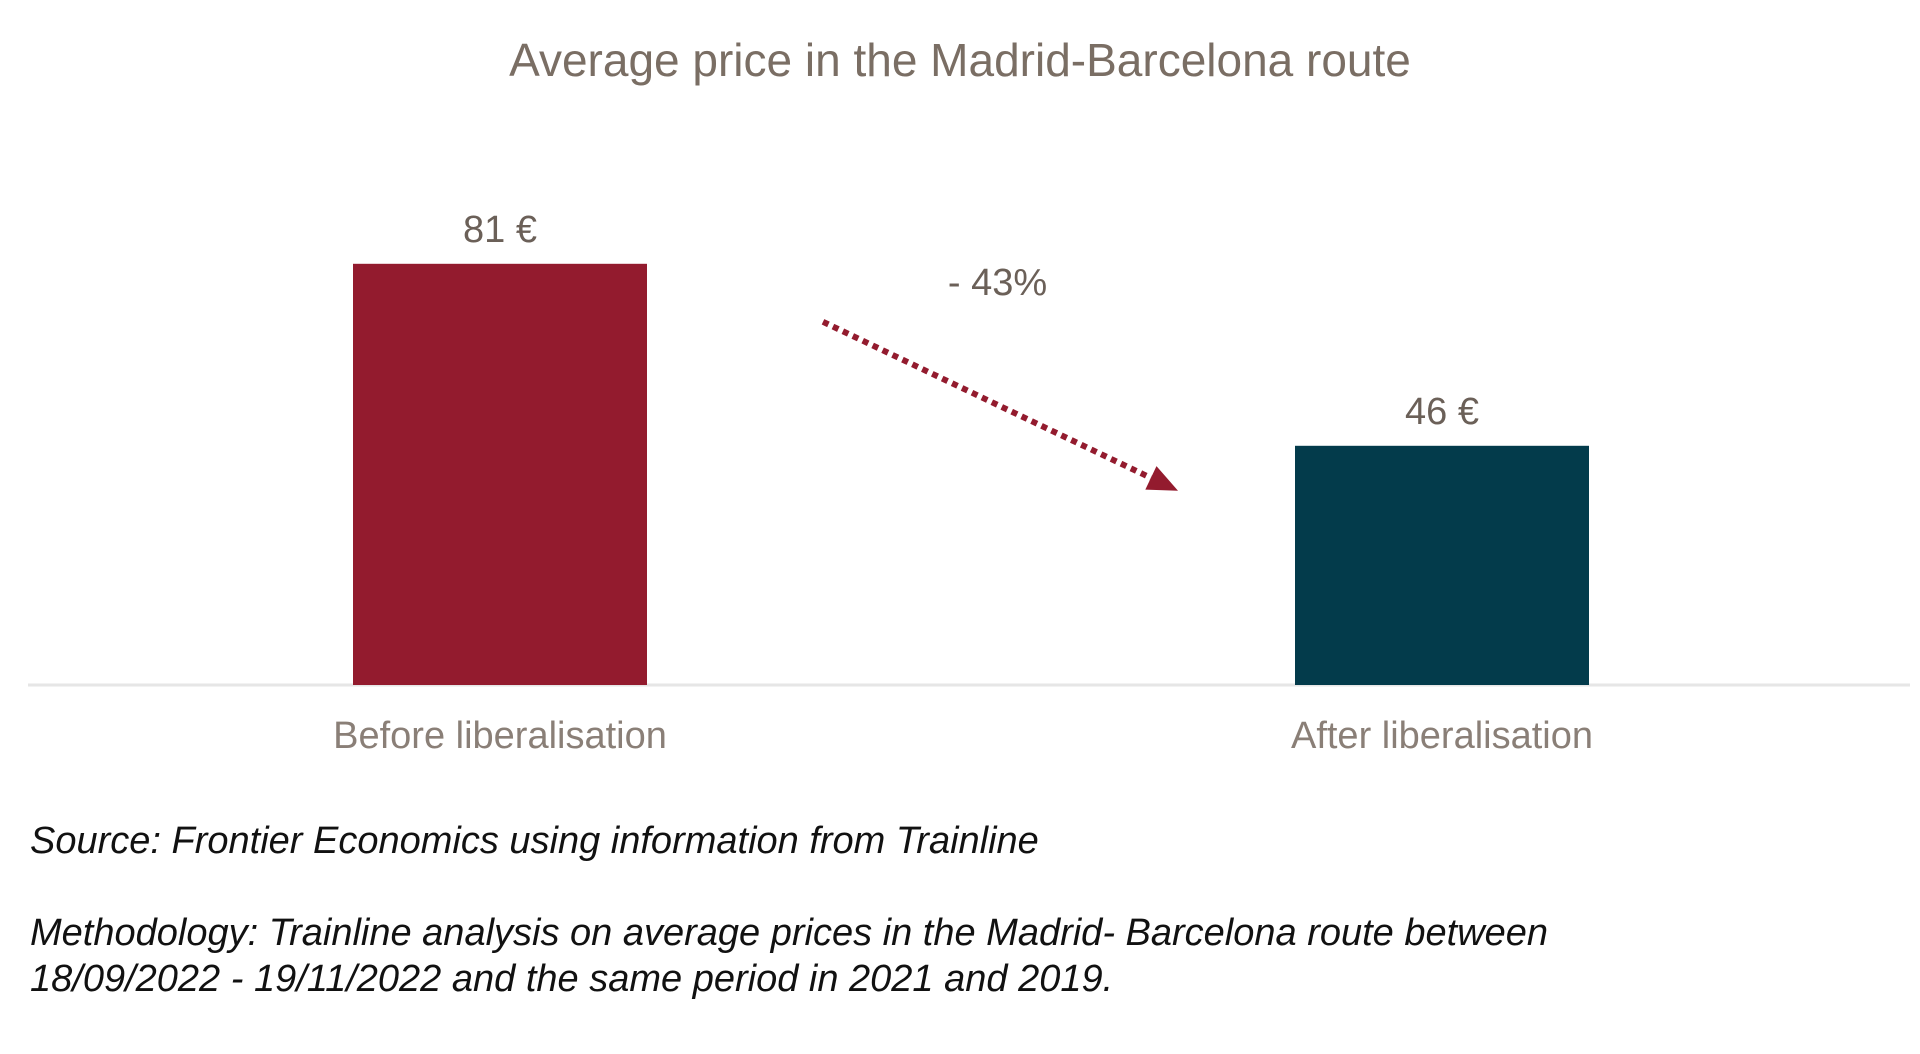 The width and height of the screenshot is (1920, 1054). Describe the element at coordinates (1442, 412) in the screenshot. I see `data-label-2: 46 €` at that location.